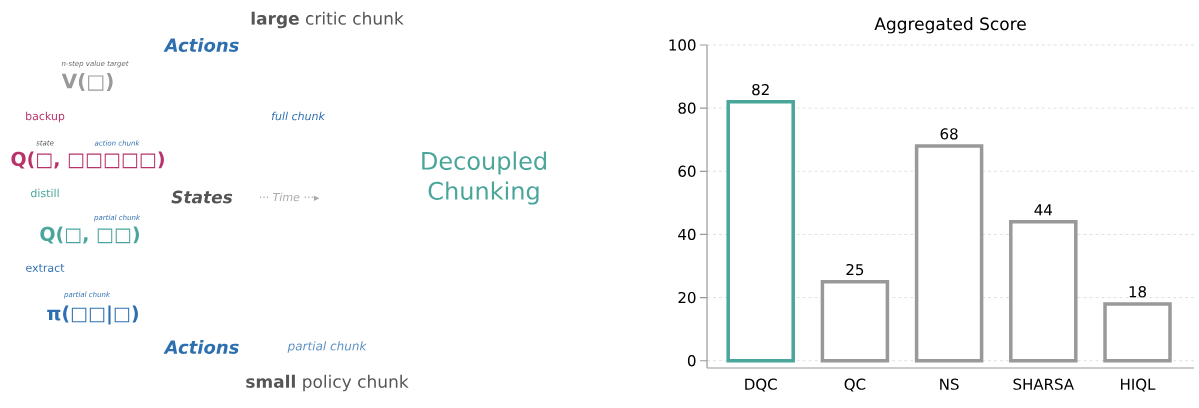 Image resolution: width=1199 pixels, height=408 pixels. I want to click on chart-title: Aggregated Score, so click(950, 25).